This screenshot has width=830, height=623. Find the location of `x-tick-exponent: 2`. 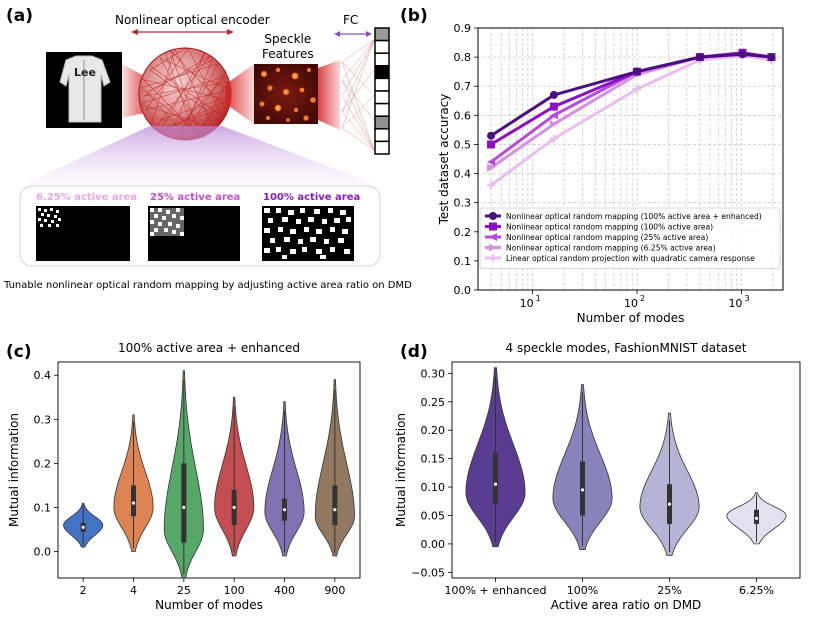

x-tick-exponent: 2 is located at coordinates (642, 298).